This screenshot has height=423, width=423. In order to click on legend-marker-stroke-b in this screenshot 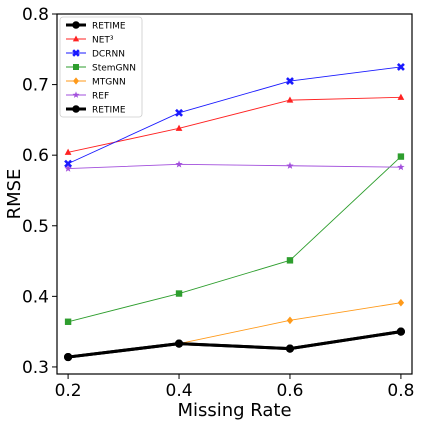, I will do `click(76, 53)`.